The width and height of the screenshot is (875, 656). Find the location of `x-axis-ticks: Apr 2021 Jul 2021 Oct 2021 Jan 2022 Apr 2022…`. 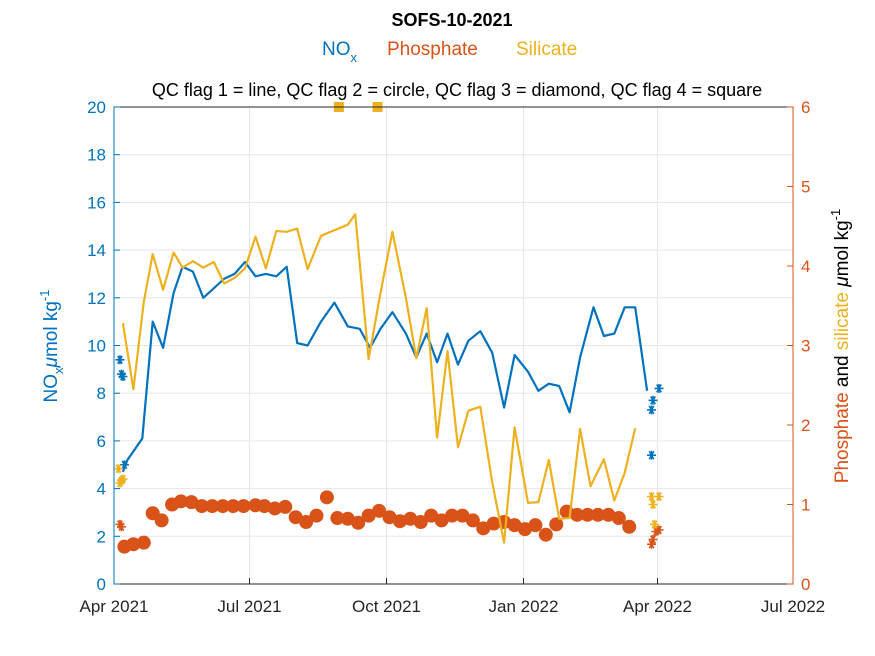

x-axis-ticks: Apr 2021 Jul 2021 Oct 2021 Jan 2022 Apr 2022… is located at coordinates (452, 597).